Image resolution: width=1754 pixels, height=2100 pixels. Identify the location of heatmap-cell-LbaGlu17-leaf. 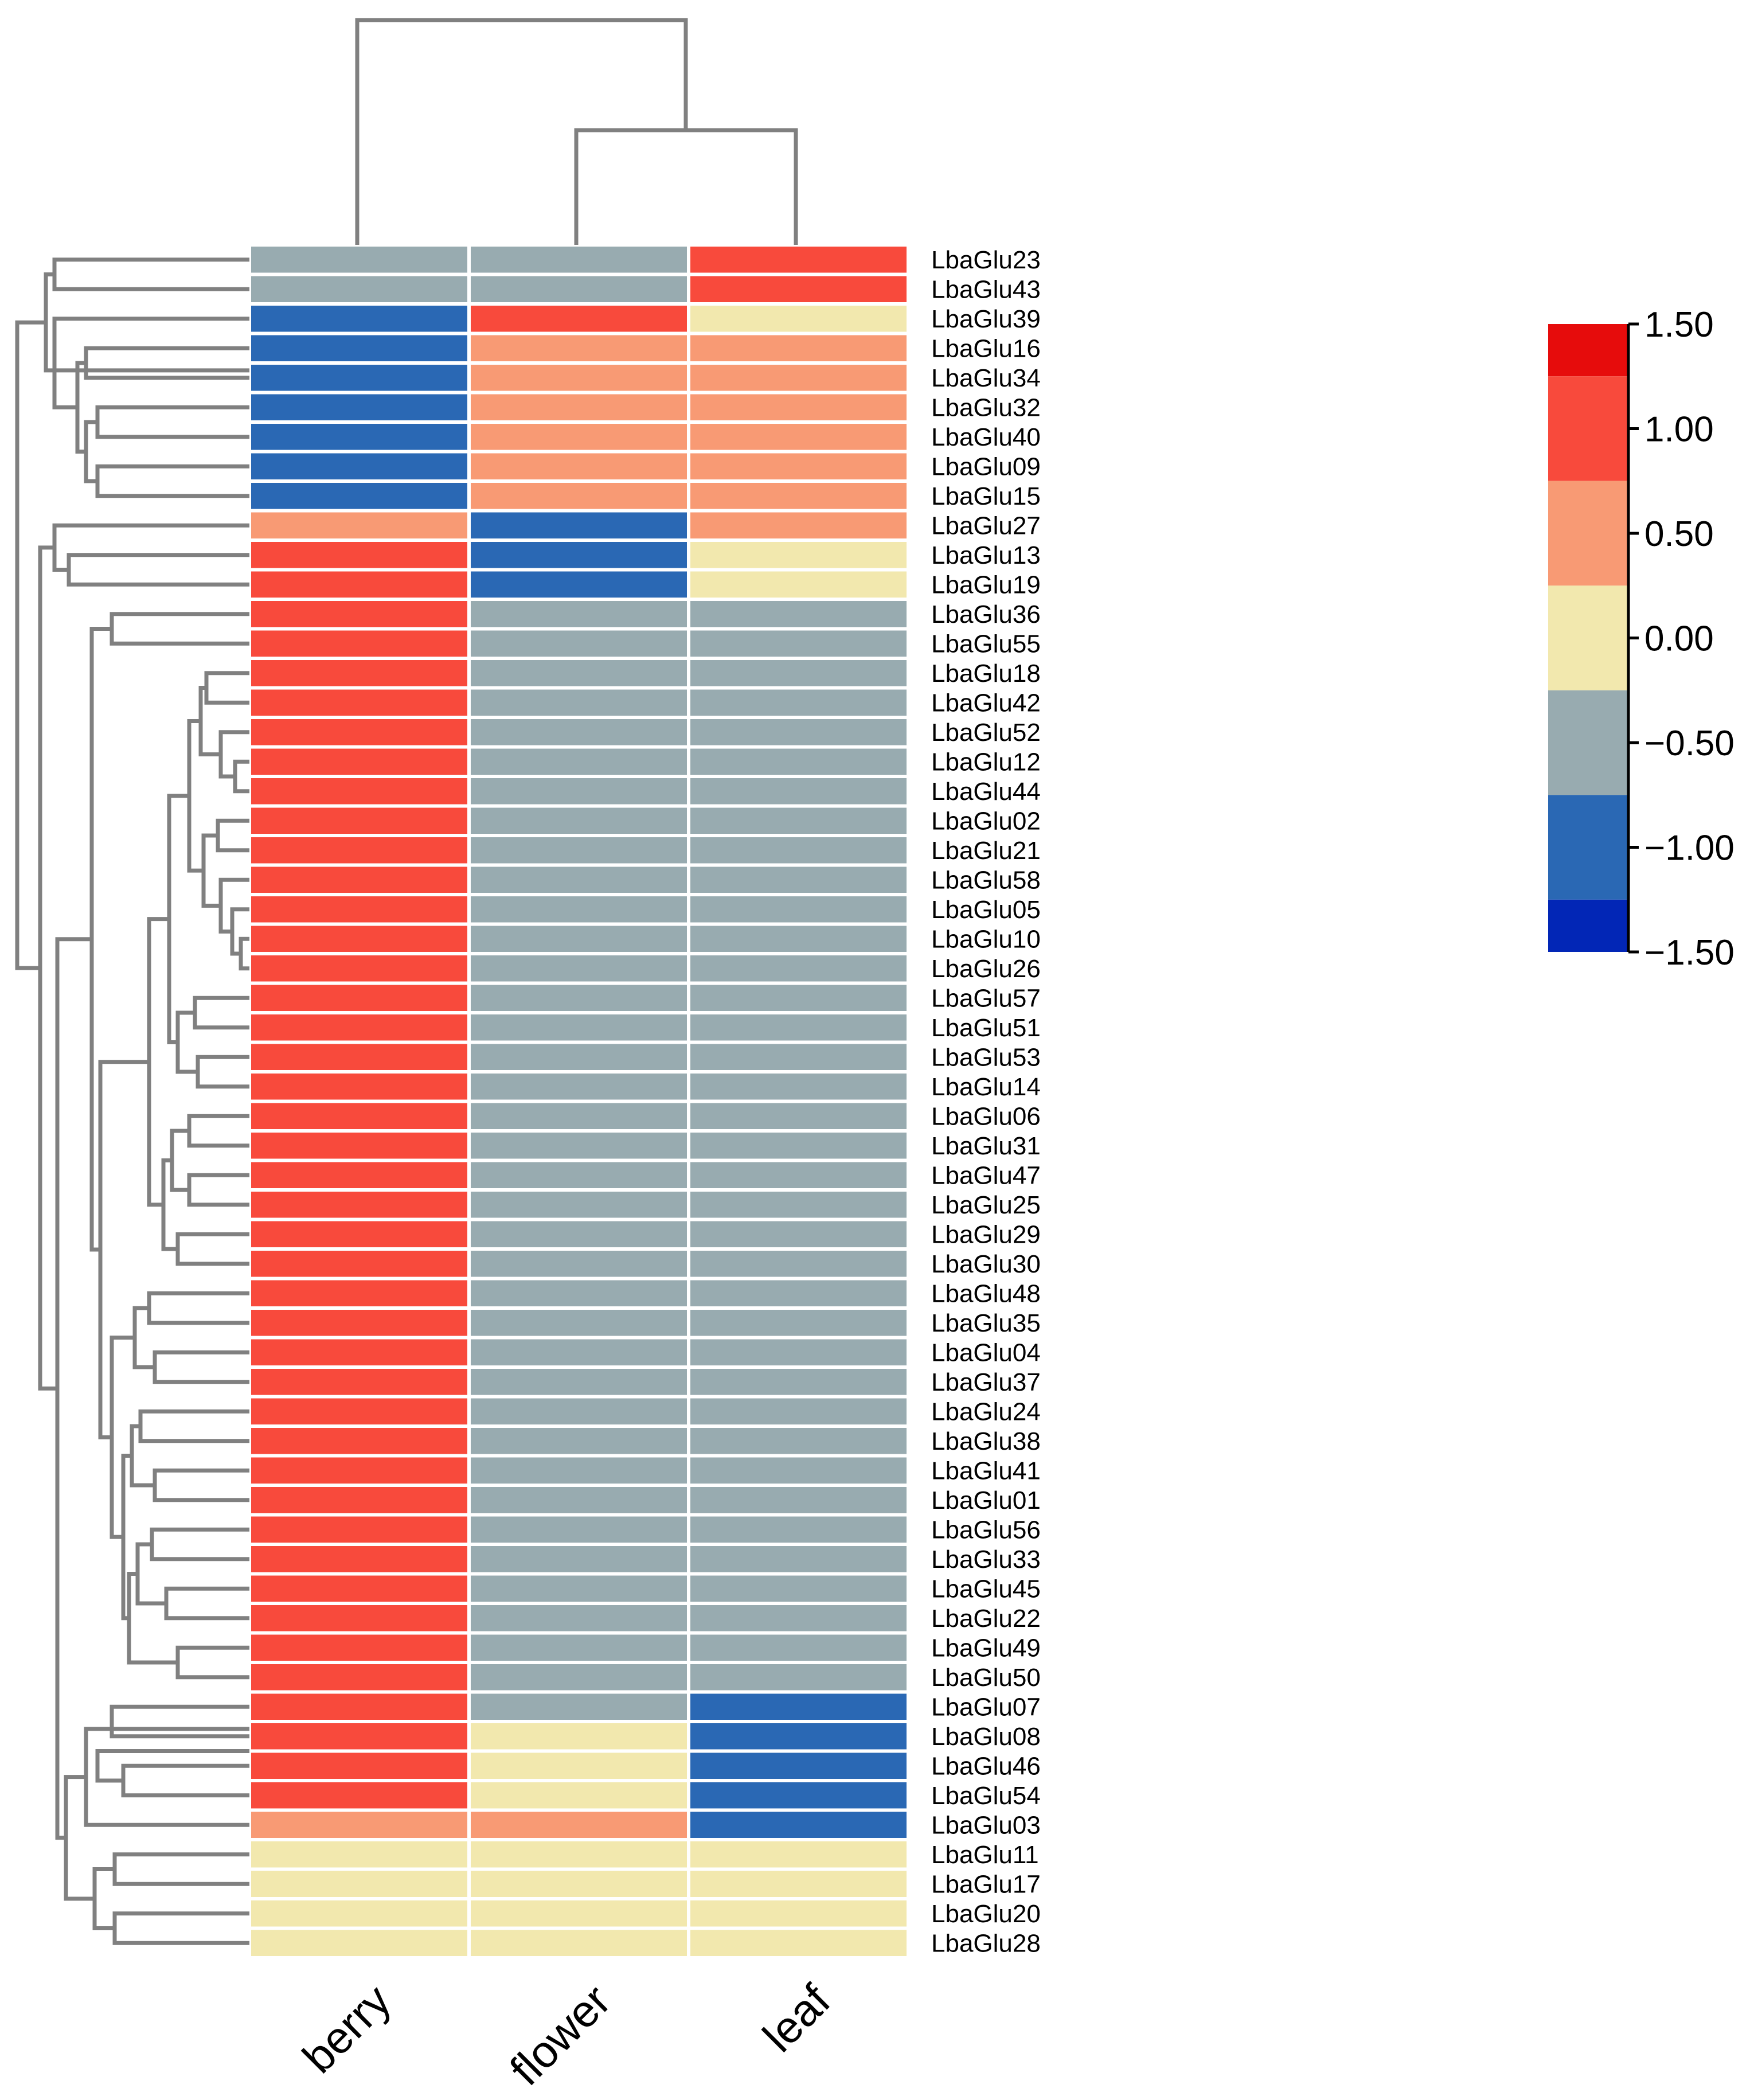
(798, 1884).